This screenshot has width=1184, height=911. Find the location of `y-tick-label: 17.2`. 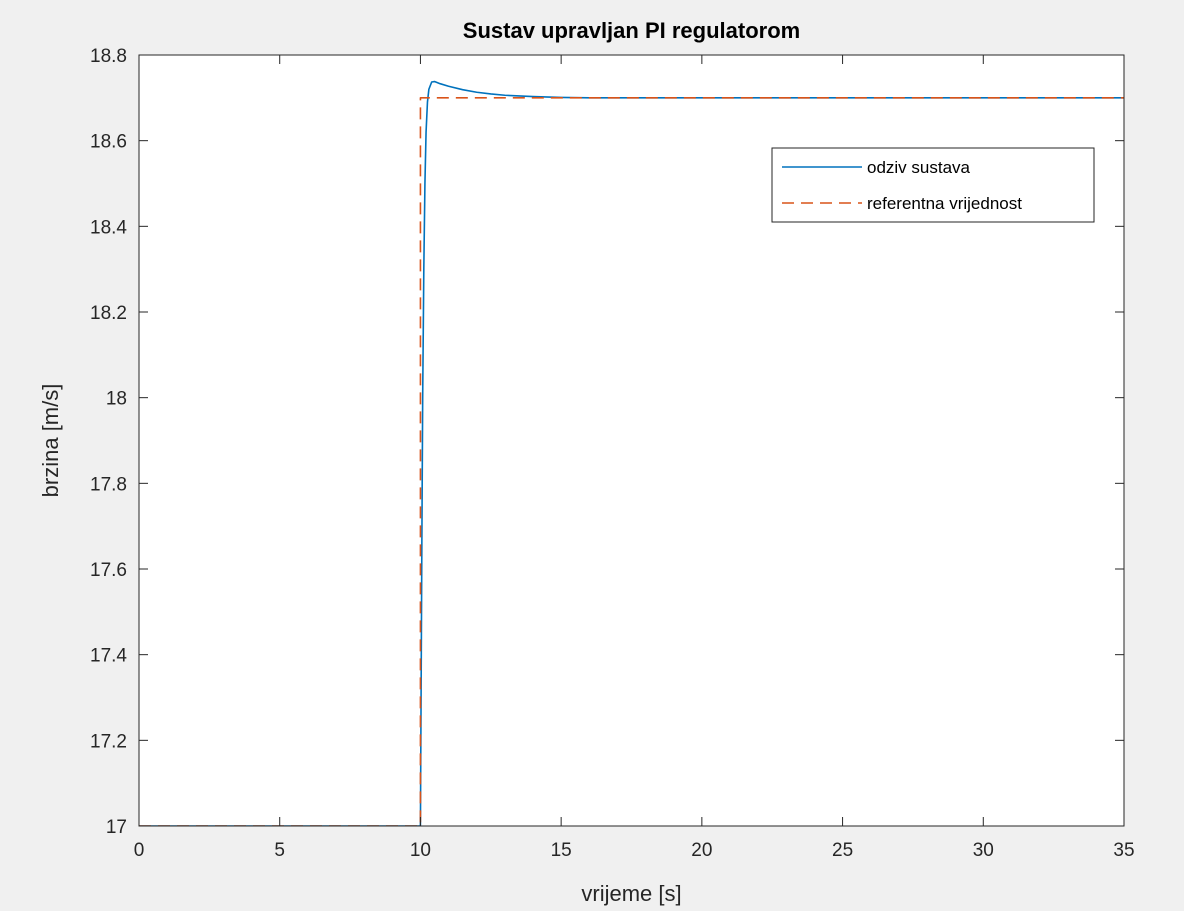

y-tick-label: 17.2 is located at coordinates (108, 741).